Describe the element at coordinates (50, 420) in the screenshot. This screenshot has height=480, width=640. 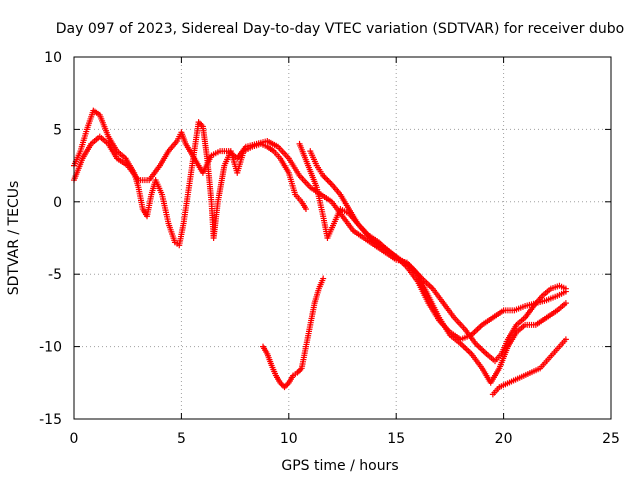
I see `y-tick-label: -15` at that location.